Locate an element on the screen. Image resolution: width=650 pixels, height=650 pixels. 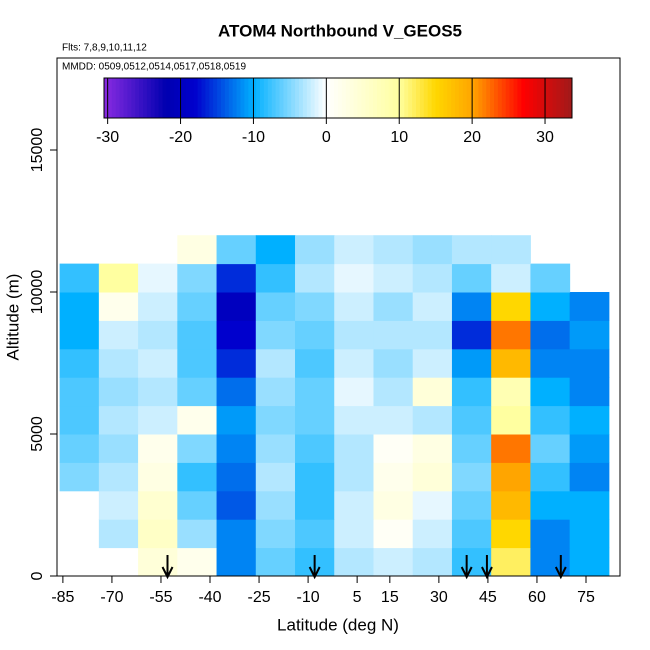
x-tick-label: 75 is located at coordinates (586, 597).